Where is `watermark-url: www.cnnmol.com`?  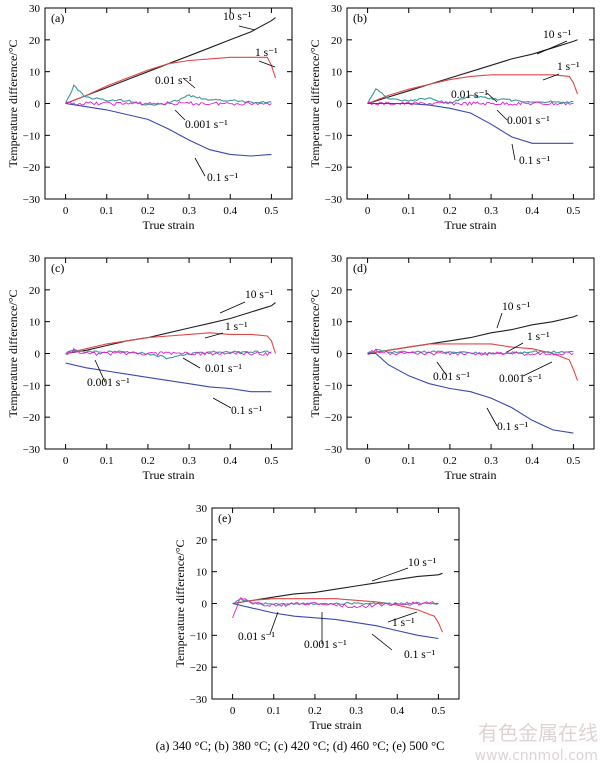 watermark-url: www.cnnmol.com is located at coordinates (536, 755).